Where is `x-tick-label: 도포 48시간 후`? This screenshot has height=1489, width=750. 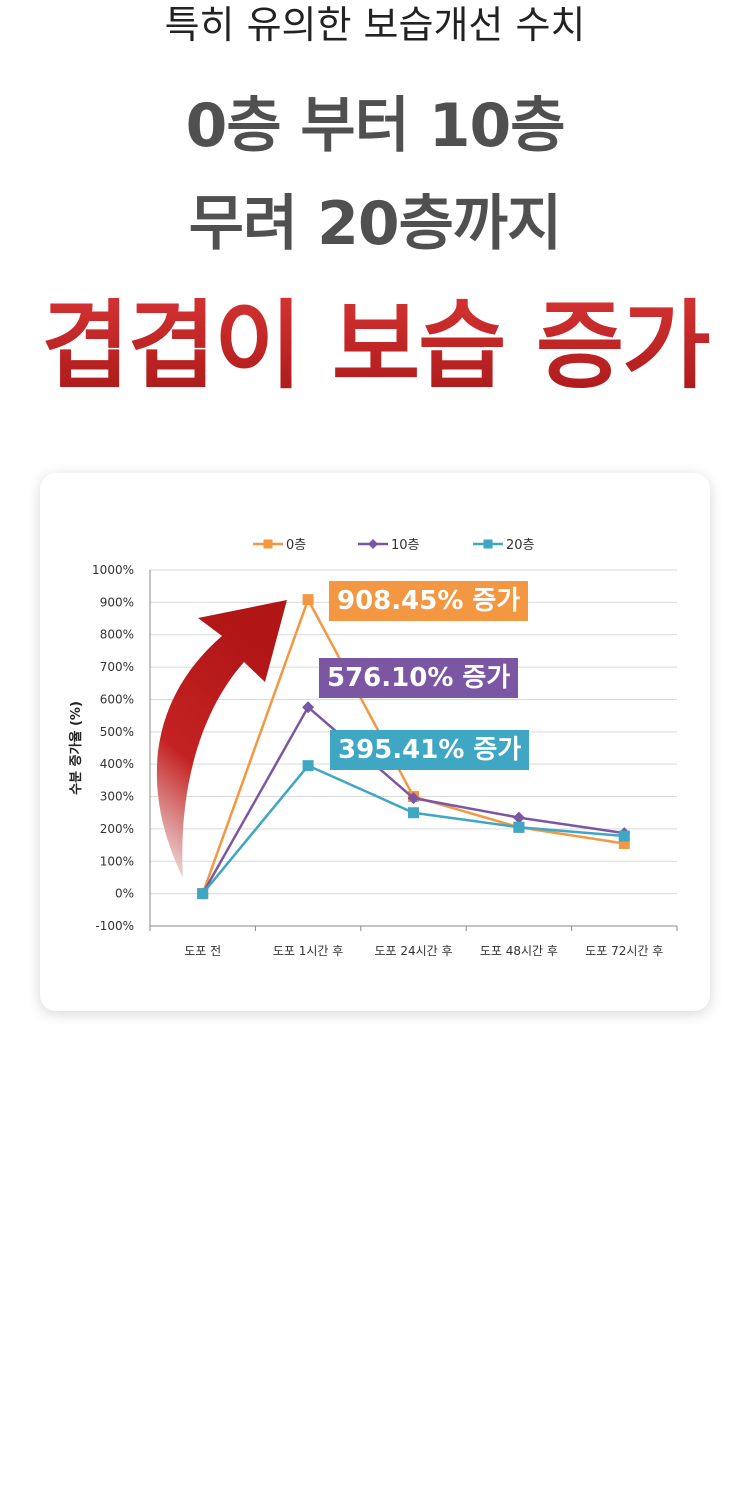
x-tick-label: 도포 48시간 후 is located at coordinates (519, 951).